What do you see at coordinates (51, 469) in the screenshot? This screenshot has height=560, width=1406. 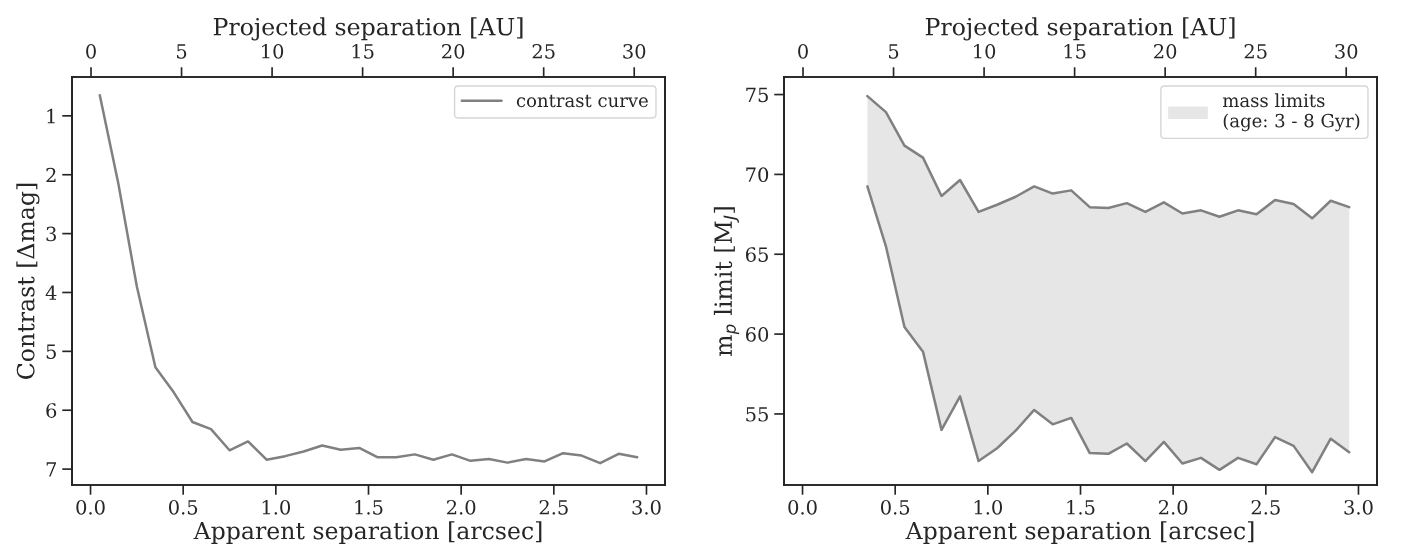 I see `y-tick-label: 7` at bounding box center [51, 469].